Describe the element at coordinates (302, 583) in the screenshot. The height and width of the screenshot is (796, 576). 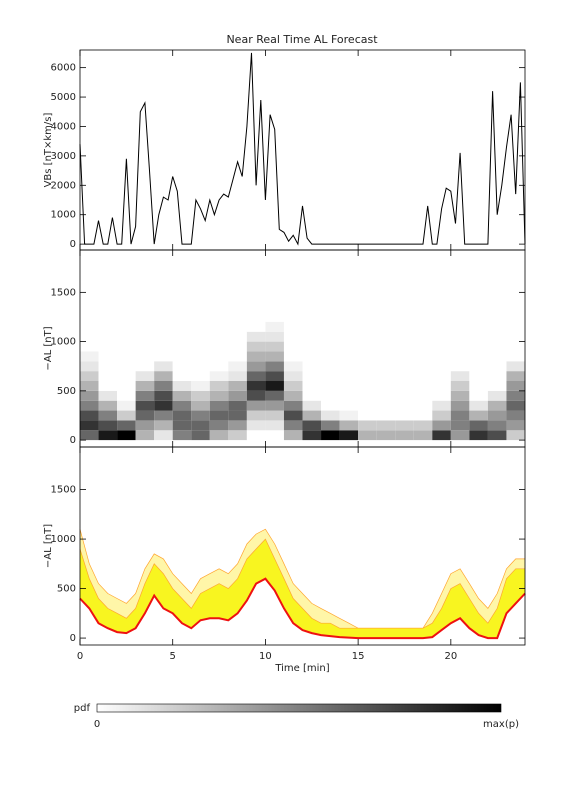
I see `band-line` at that location.